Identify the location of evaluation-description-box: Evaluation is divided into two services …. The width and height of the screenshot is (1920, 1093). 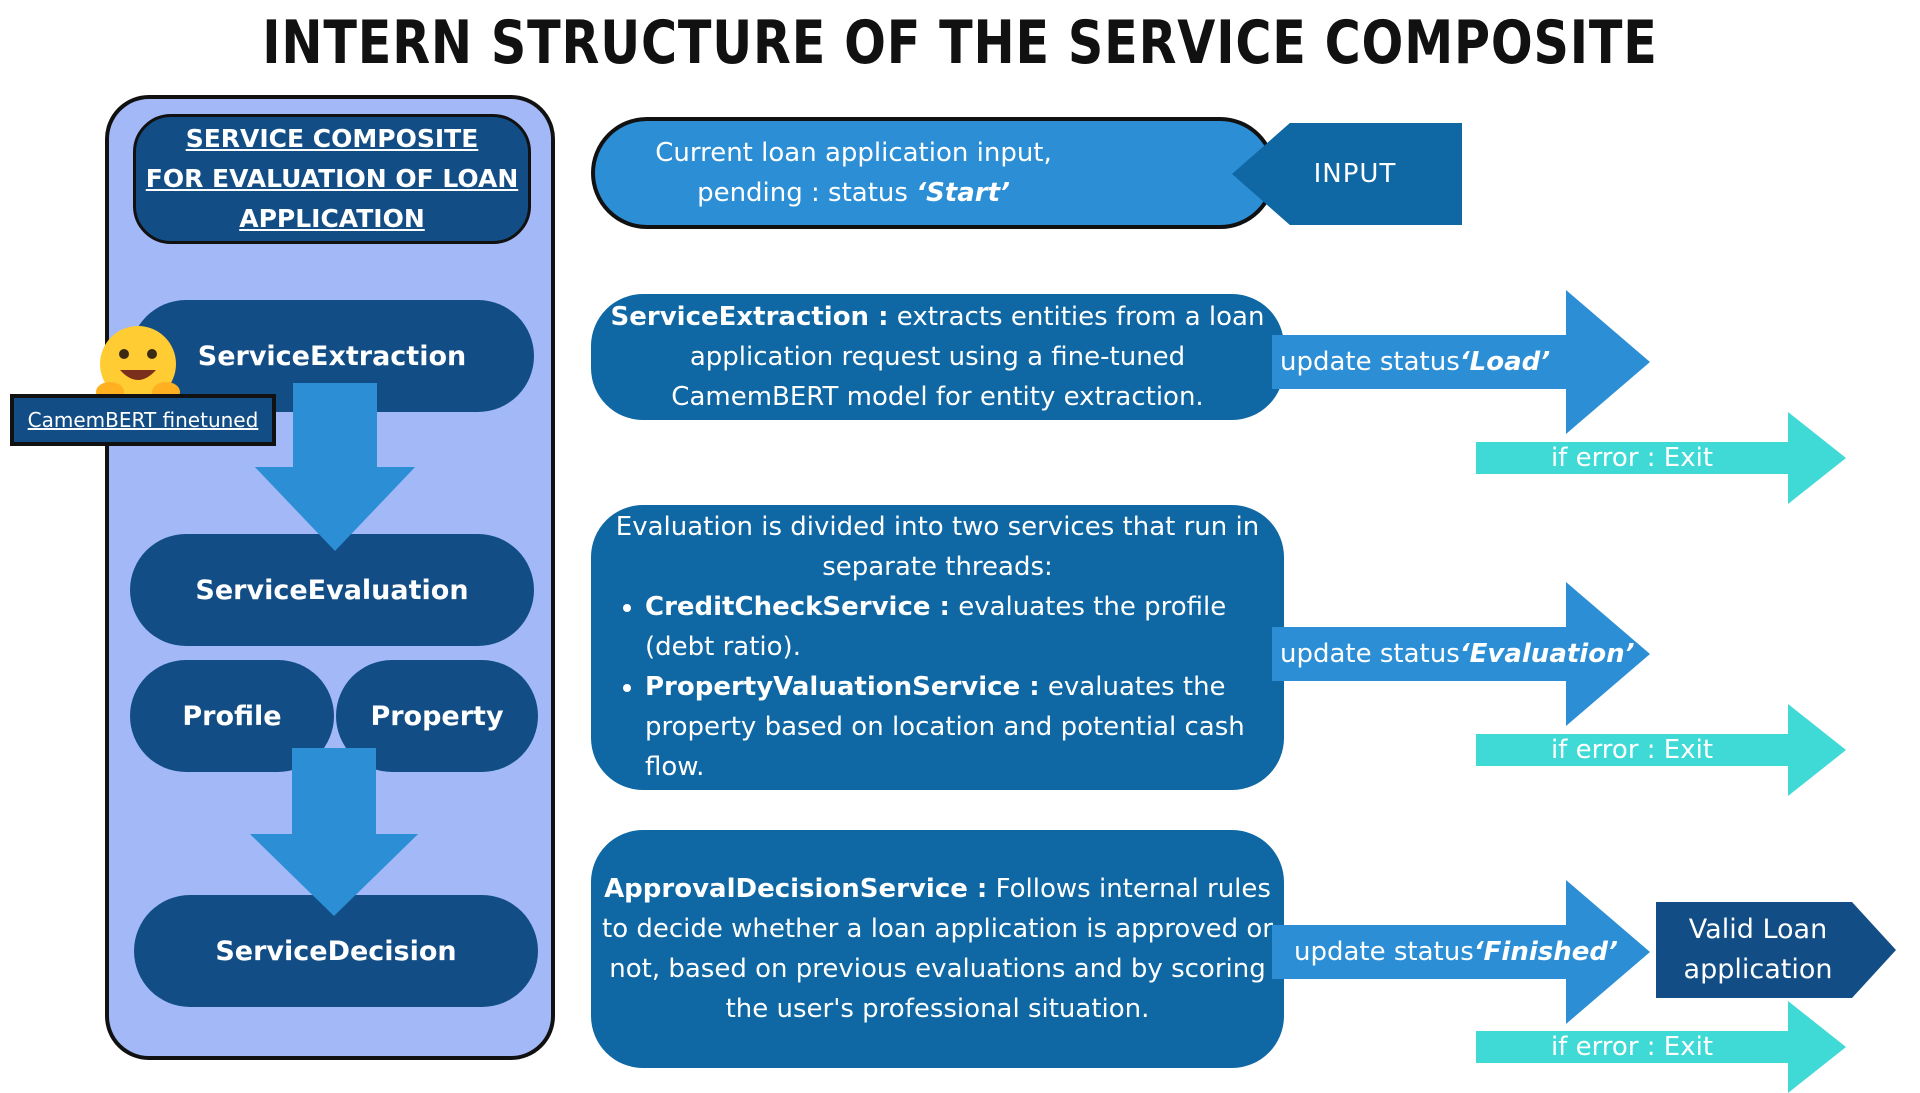
(937, 647).